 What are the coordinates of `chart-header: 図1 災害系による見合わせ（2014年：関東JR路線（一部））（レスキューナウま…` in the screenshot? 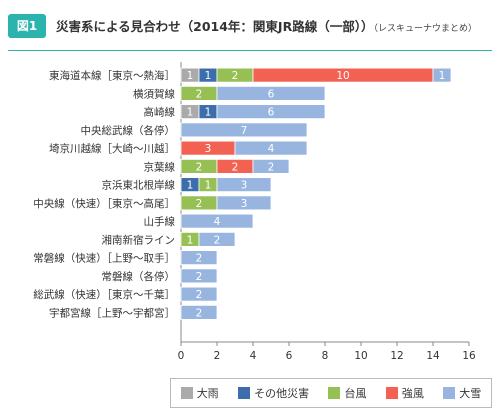 It's located at (250, 29).